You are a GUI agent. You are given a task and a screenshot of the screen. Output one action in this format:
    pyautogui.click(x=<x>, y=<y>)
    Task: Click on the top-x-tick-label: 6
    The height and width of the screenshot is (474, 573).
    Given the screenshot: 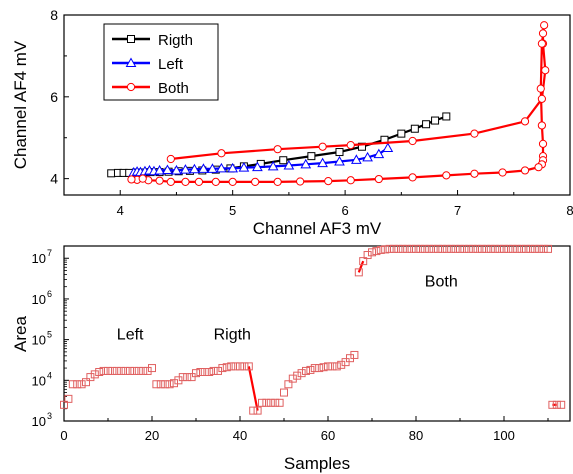 What is the action you would take?
    pyautogui.click(x=344, y=210)
    